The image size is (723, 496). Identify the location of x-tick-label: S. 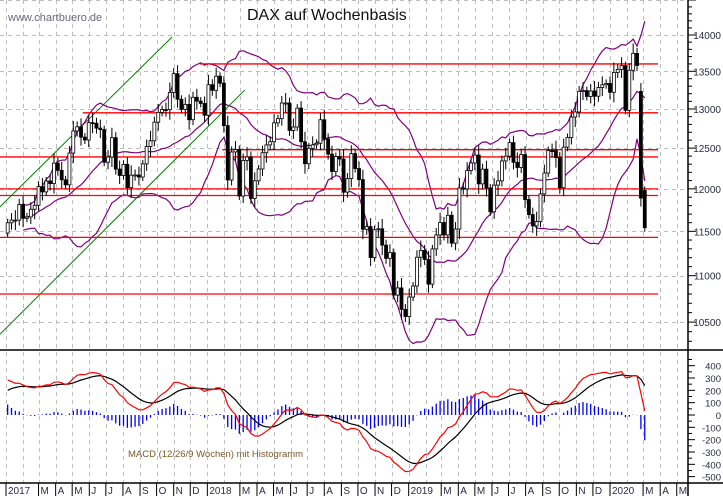
(548, 491).